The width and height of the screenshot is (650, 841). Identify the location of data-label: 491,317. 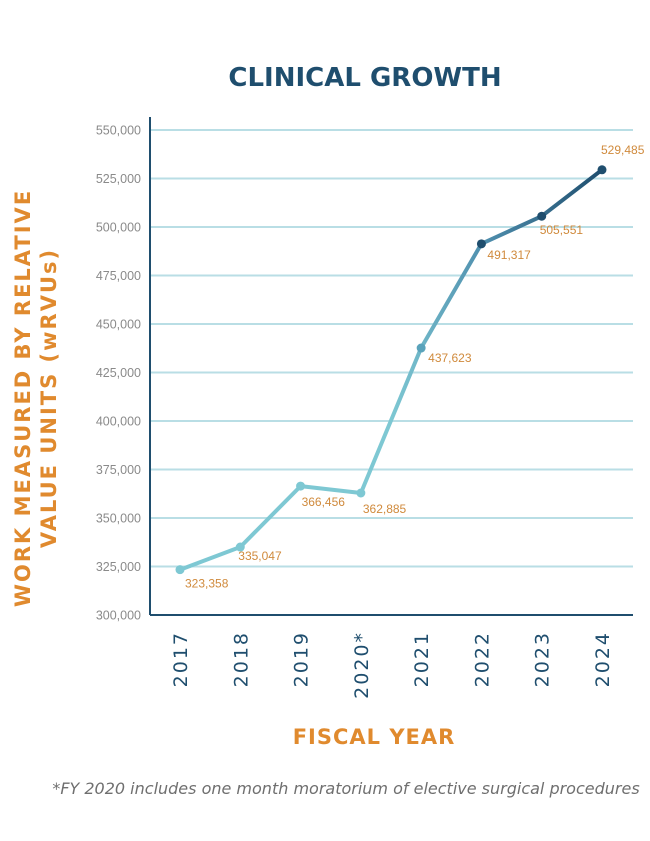
(509, 255).